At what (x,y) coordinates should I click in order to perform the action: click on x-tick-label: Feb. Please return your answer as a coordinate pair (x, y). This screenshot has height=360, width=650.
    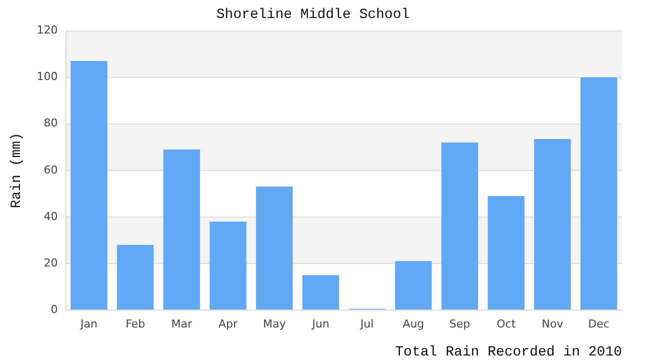
    Looking at the image, I should click on (136, 323).